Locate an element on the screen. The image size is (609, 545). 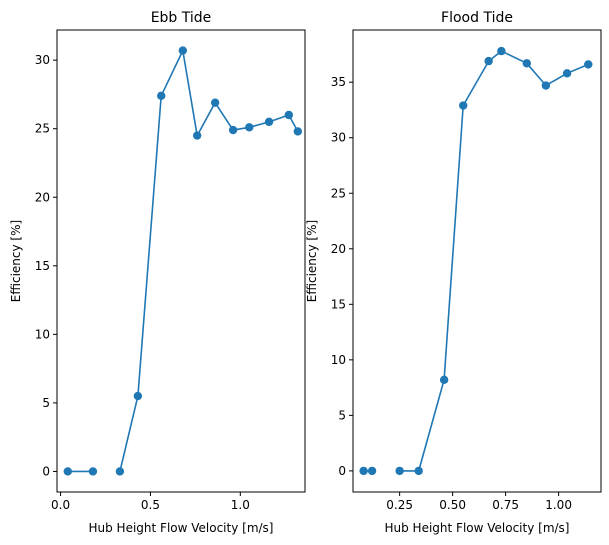
ebb-y-tick-label: 5 is located at coordinates (46, 403).